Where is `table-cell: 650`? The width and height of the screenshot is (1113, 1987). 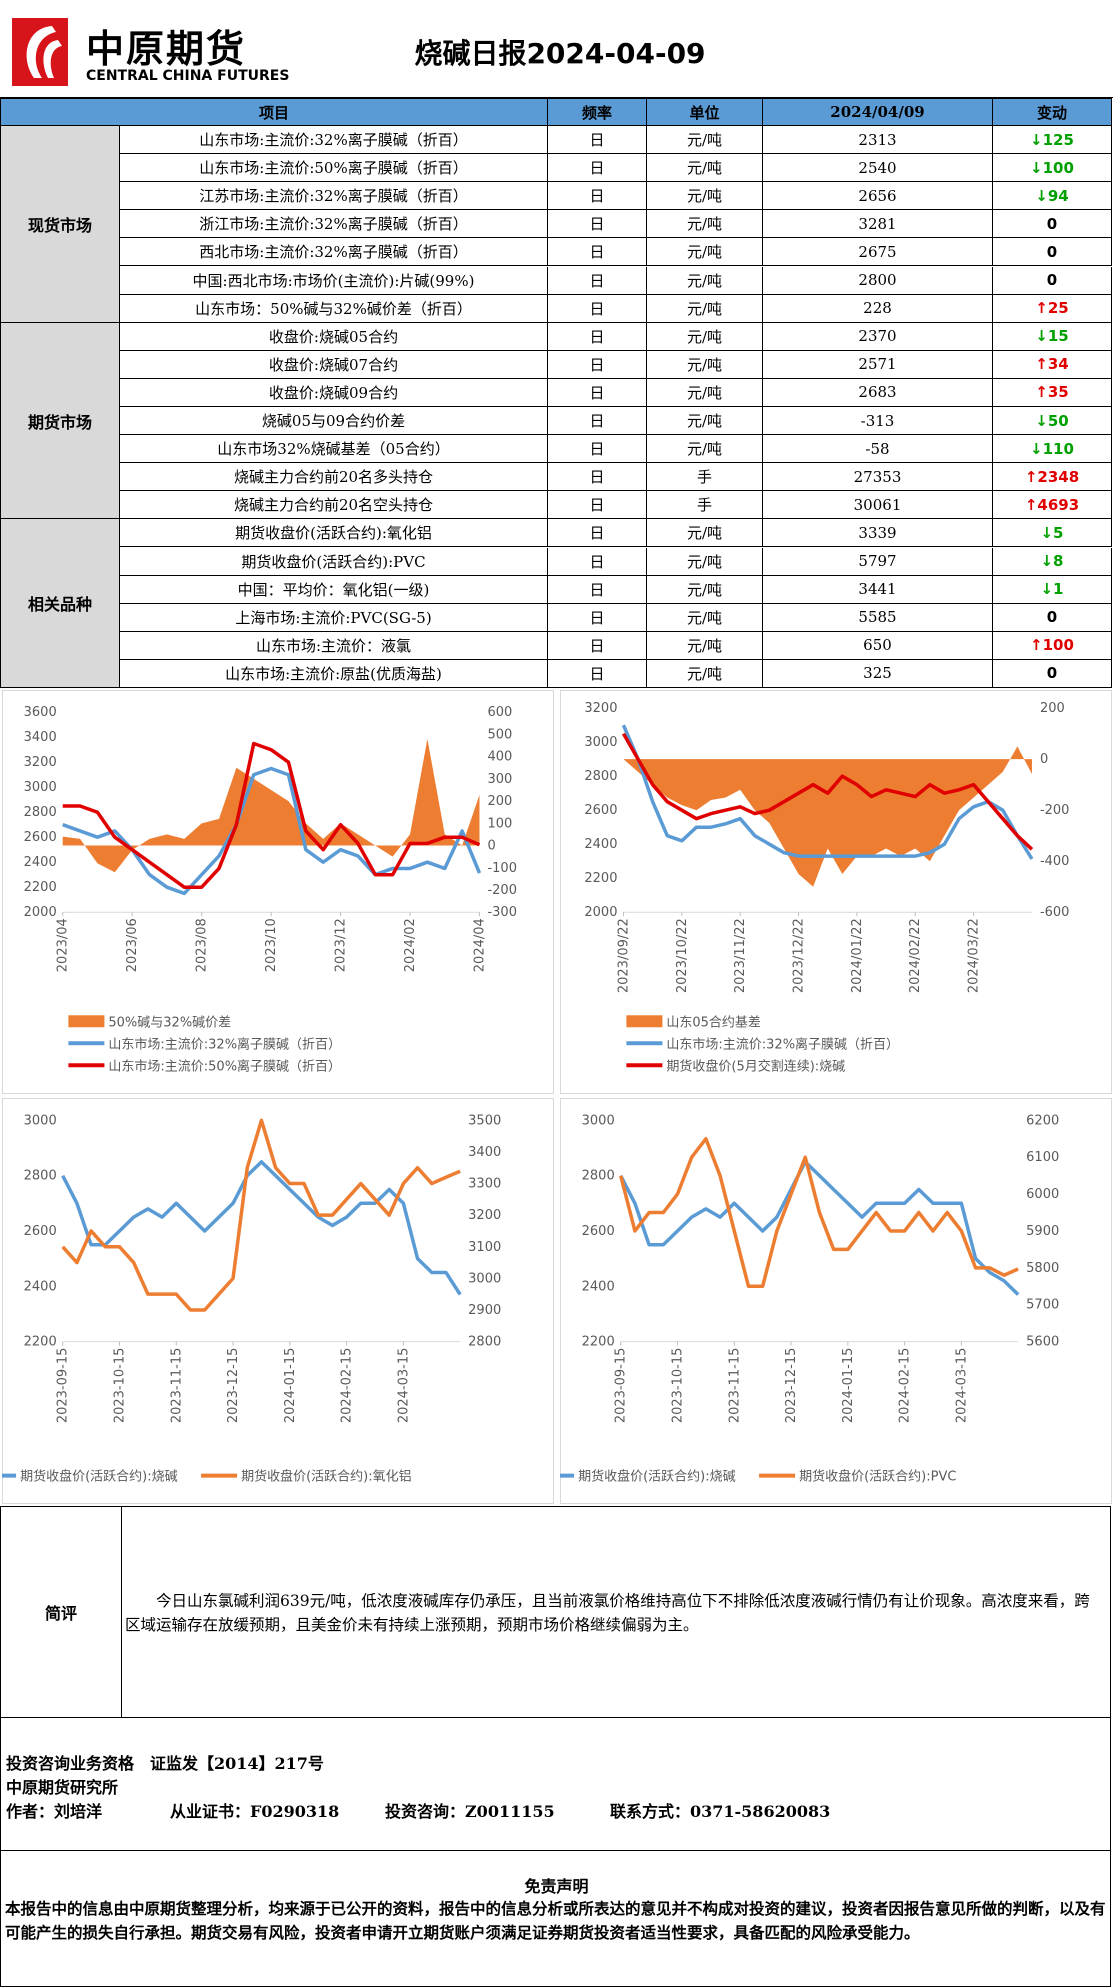 table-cell: 650 is located at coordinates (878, 645).